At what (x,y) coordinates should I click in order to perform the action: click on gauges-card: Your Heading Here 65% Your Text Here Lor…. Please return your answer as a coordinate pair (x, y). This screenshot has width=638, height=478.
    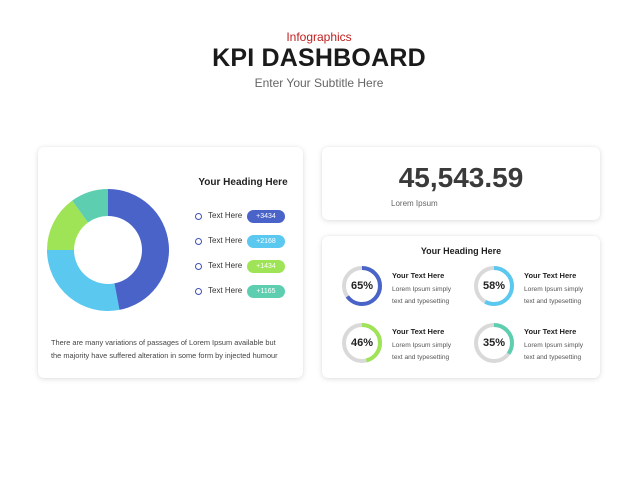
    Looking at the image, I should click on (461, 307).